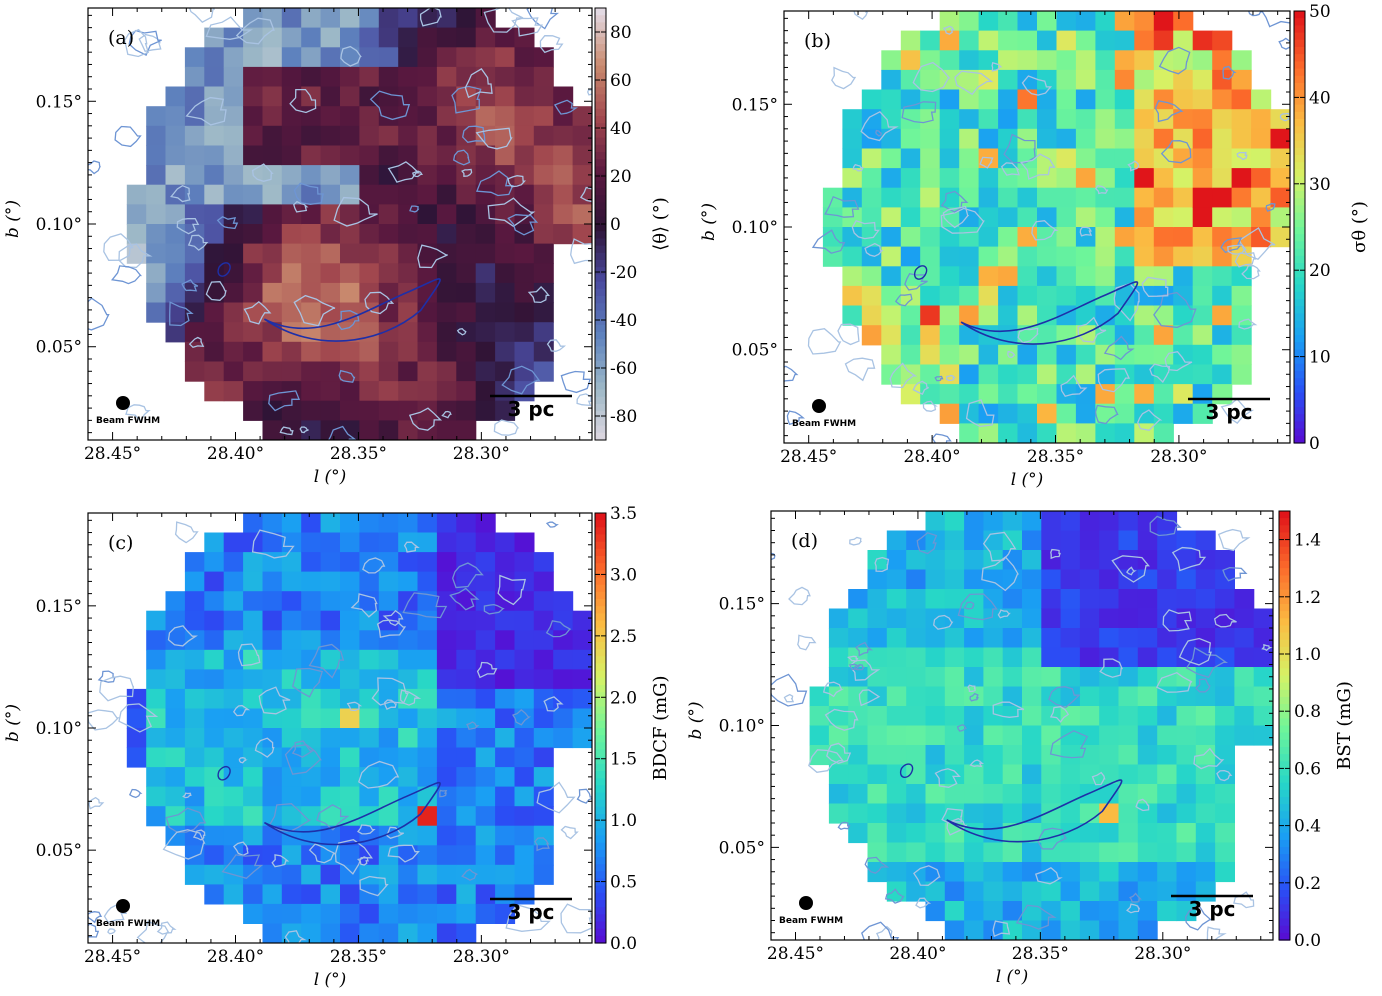  Describe the element at coordinates (623, 514) in the screenshot. I see `colorbar-tick-label: 3.5` at that location.